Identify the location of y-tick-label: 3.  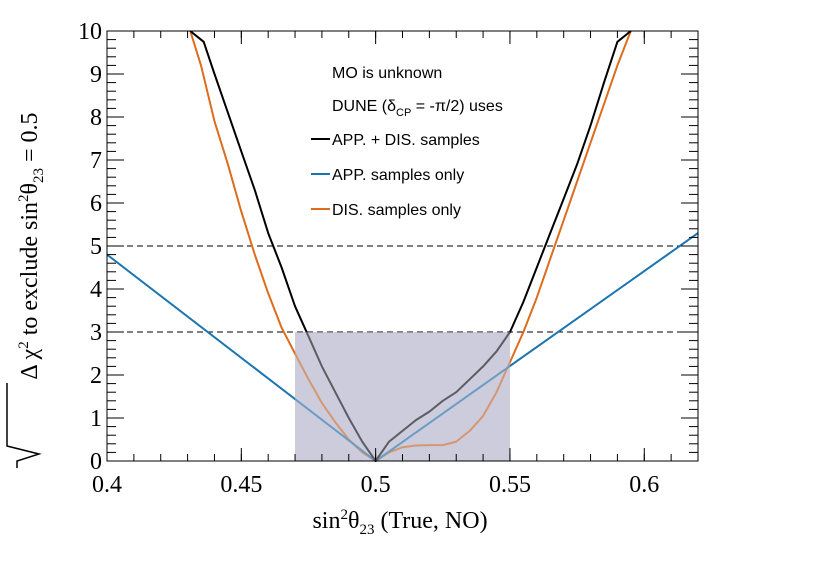
(96, 333).